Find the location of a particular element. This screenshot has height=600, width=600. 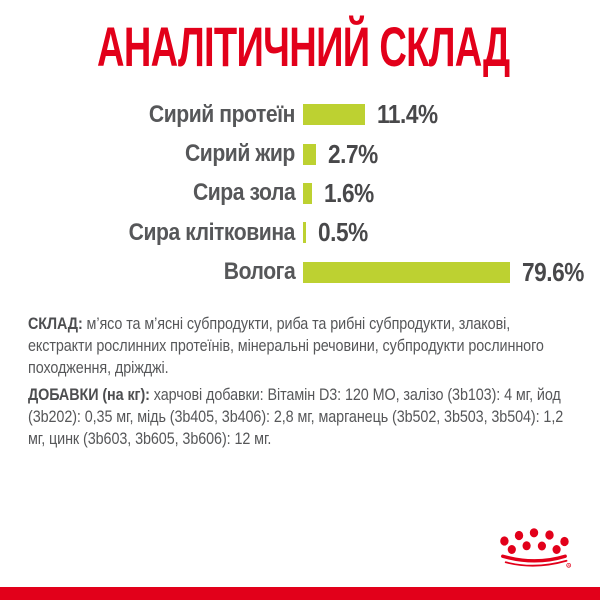

chart-row-crude-fiber: Сира клітковина 0.5% is located at coordinates (300, 232).